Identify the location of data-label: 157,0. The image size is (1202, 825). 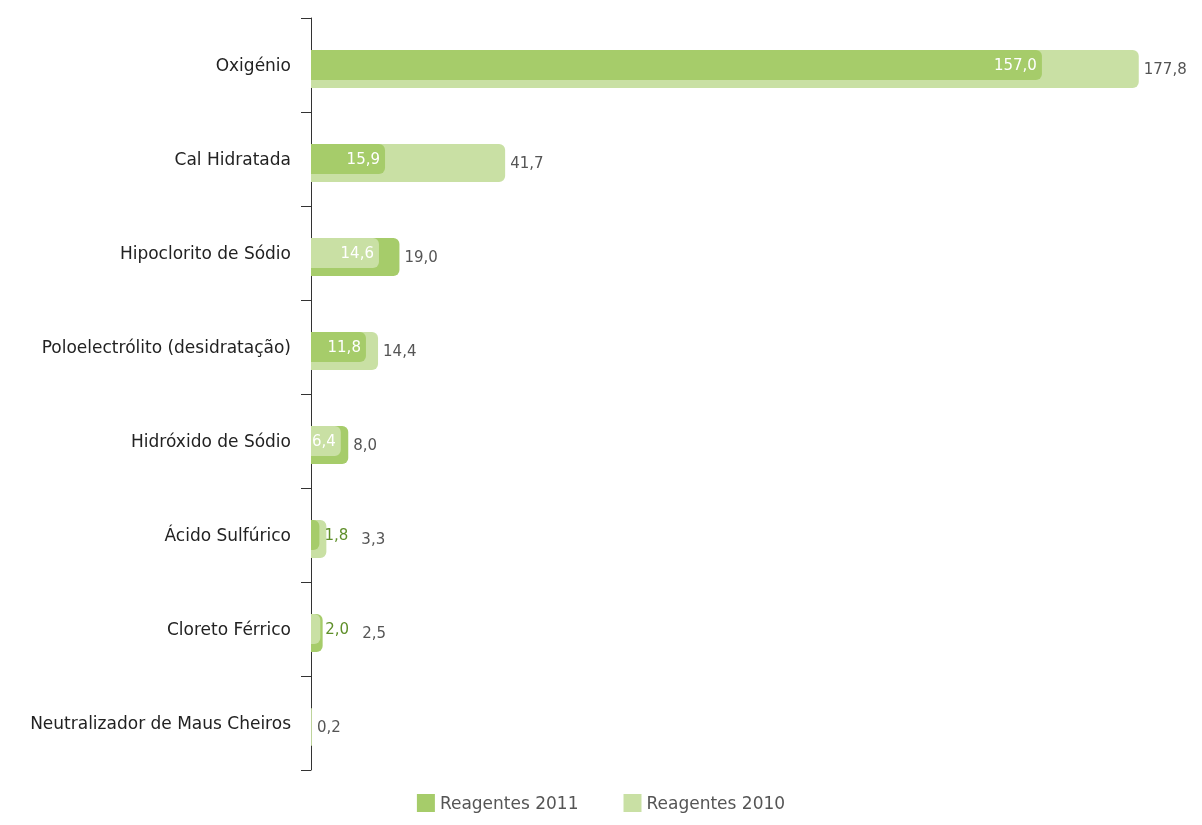
(1015, 65).